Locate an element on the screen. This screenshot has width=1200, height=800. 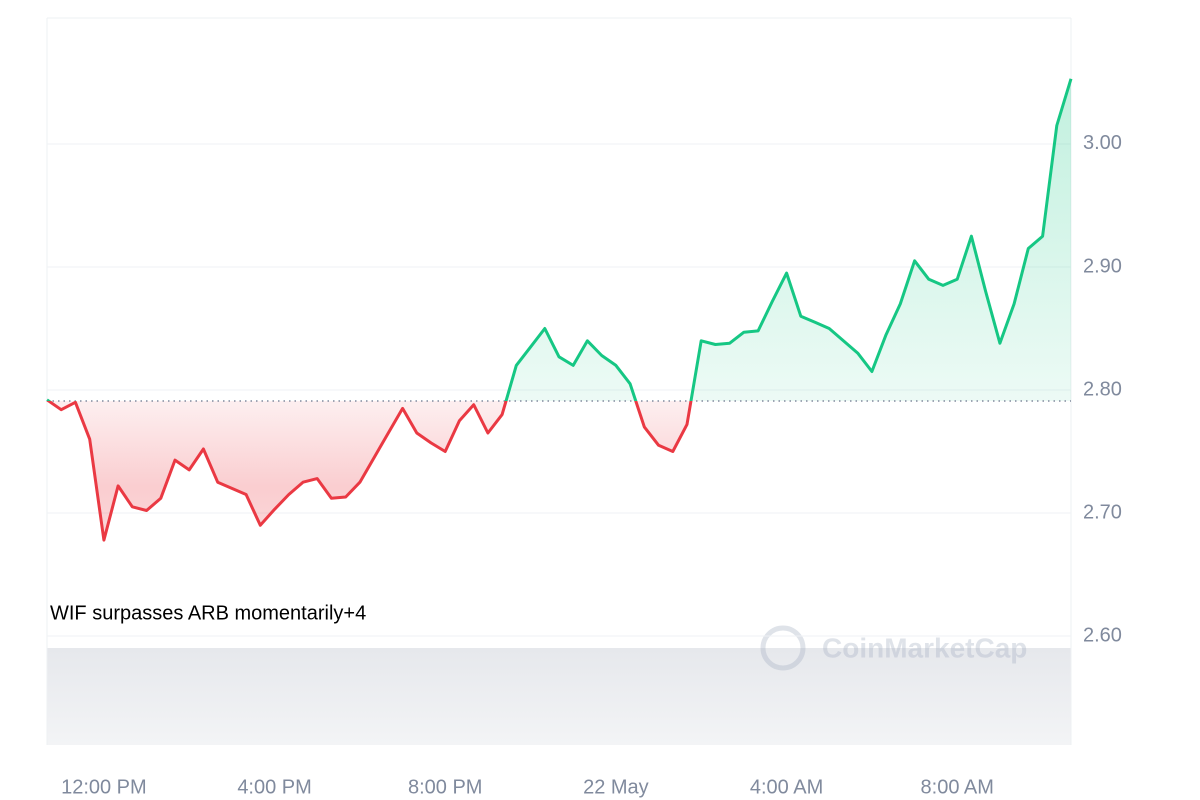
y-tick-label: 2.90 is located at coordinates (1102, 266).